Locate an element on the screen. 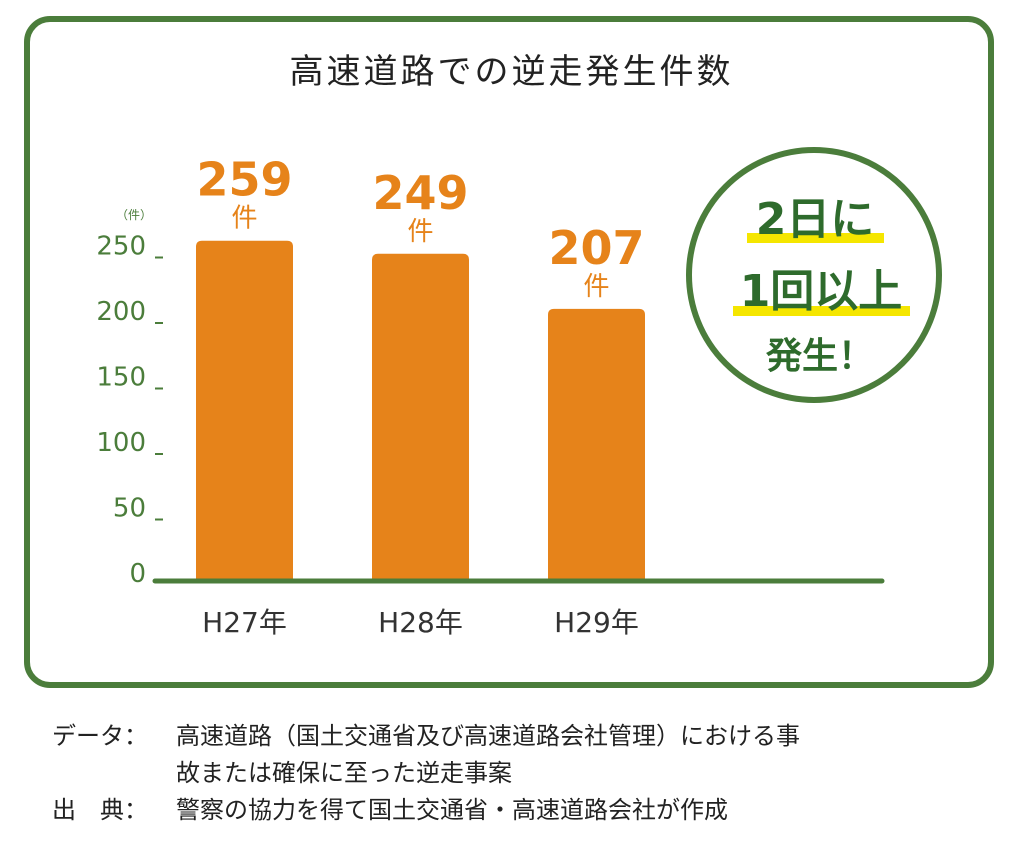 The width and height of the screenshot is (1023, 854). y-tick-label: 0 is located at coordinates (137, 574).